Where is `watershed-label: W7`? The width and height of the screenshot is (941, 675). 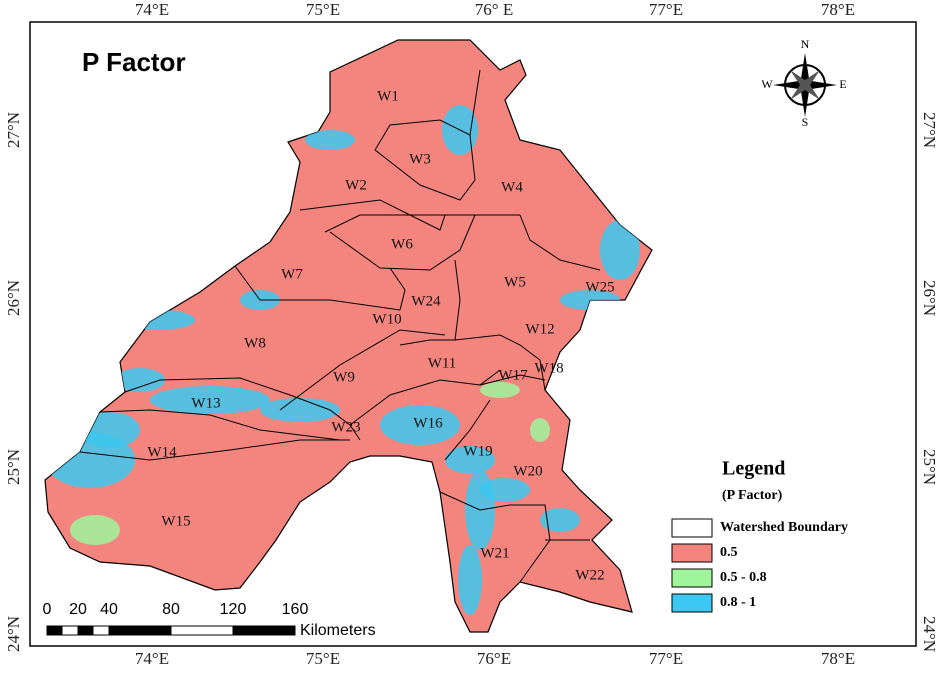
watershed-label: W7 is located at coordinates (292, 274).